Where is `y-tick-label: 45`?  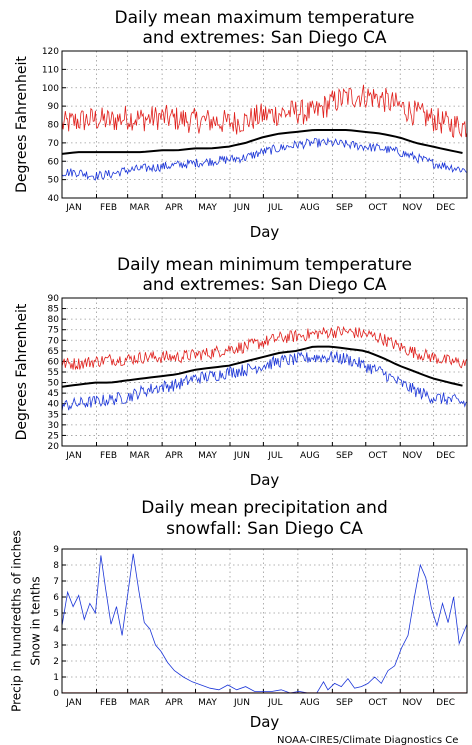
y-tick-label: 45 is located at coordinates (53, 394).